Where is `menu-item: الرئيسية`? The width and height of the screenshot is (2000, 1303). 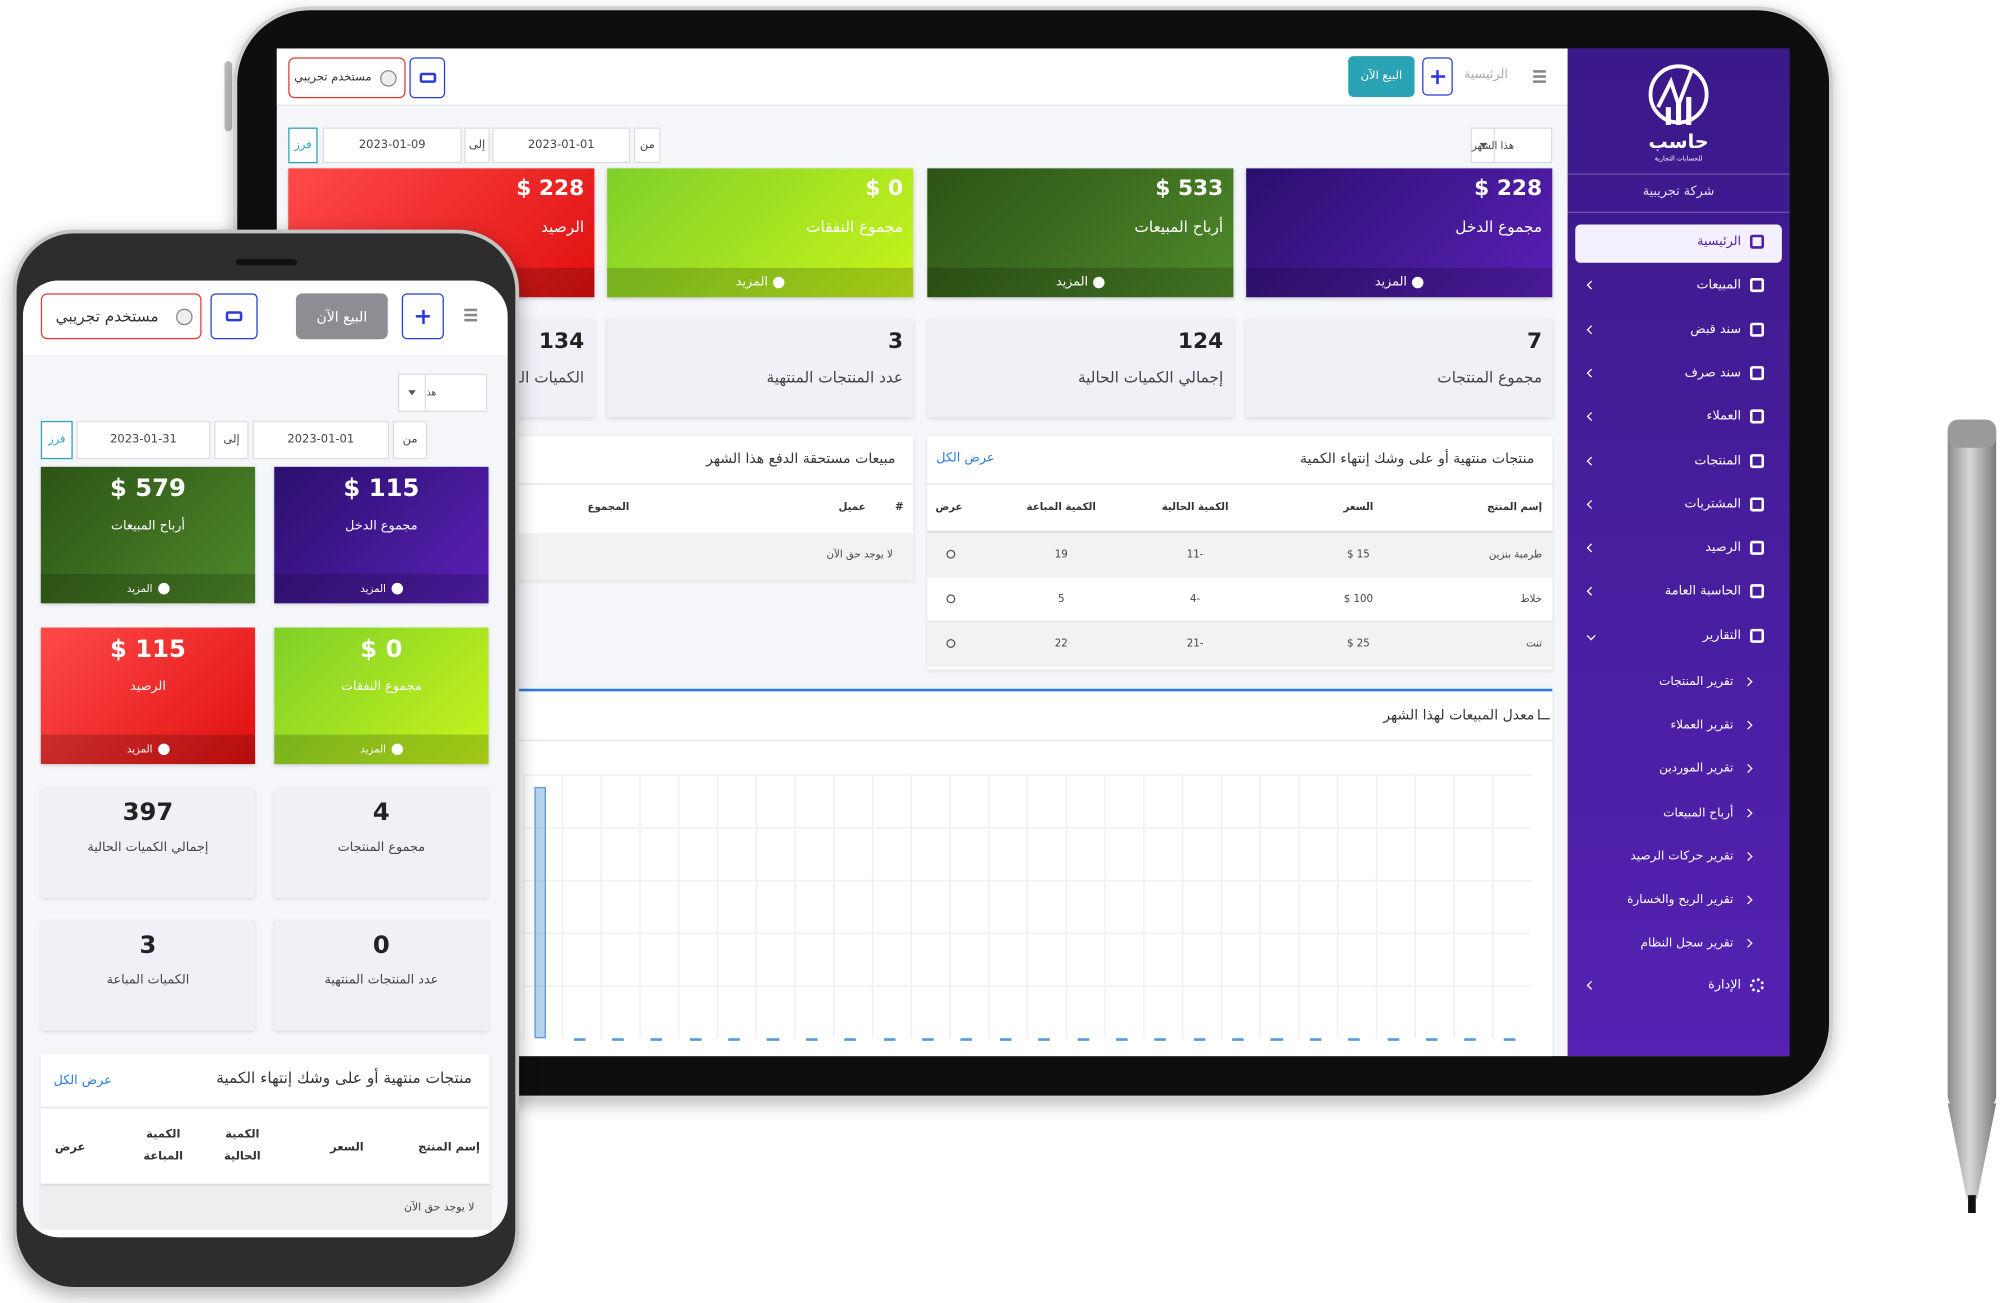
menu-item: الرئيسية is located at coordinates (1719, 241).